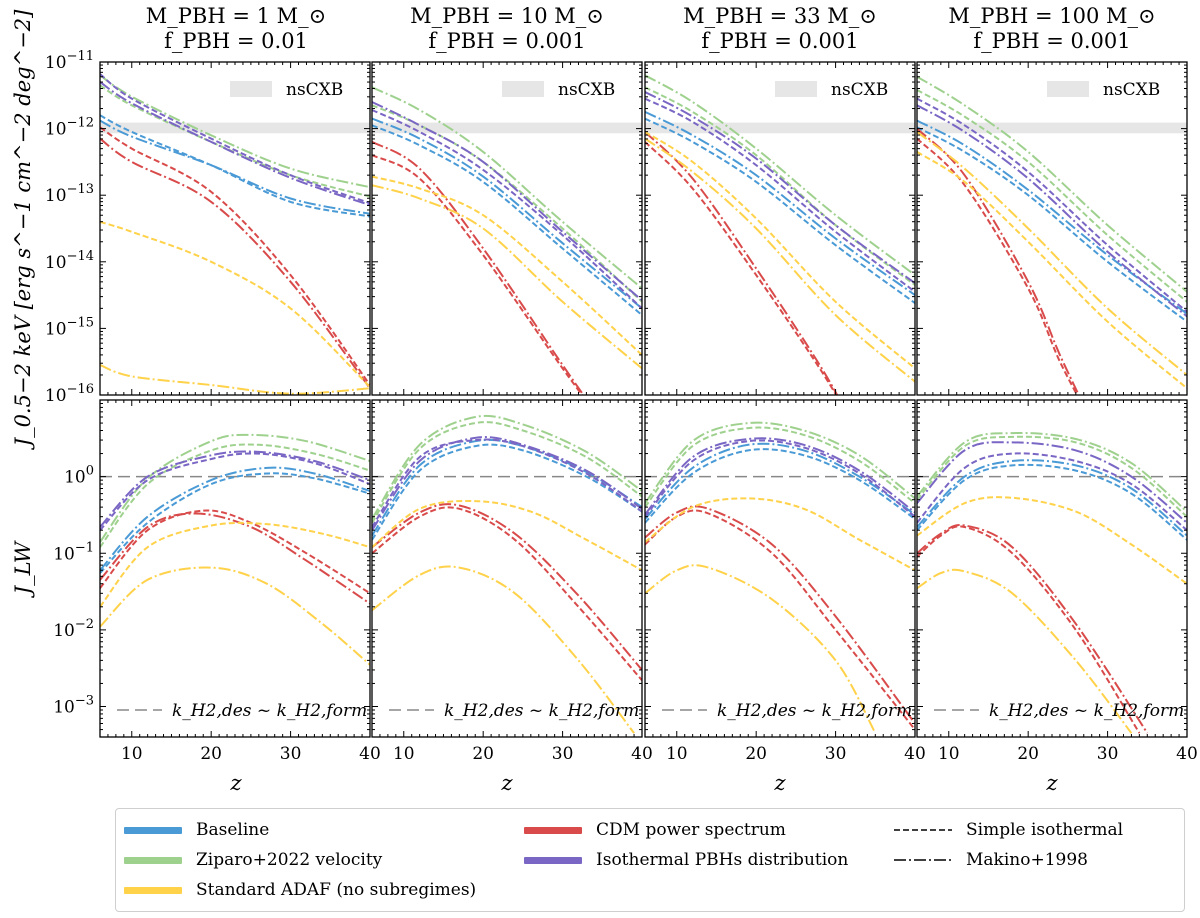 The width and height of the screenshot is (1200, 918). I want to click on legend-swatch-makino, so click(923, 860).